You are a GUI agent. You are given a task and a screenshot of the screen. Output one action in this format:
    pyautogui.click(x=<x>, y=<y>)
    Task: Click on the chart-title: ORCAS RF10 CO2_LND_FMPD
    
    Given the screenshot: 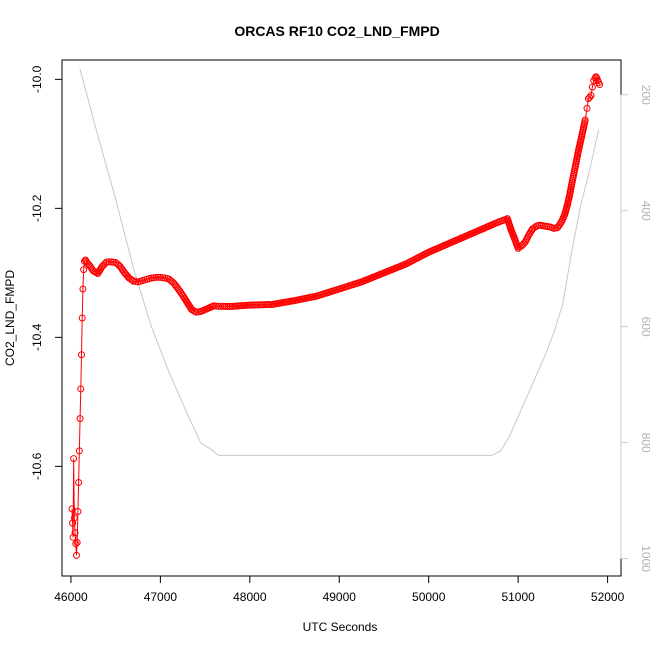 What is the action you would take?
    pyautogui.click(x=336, y=31)
    